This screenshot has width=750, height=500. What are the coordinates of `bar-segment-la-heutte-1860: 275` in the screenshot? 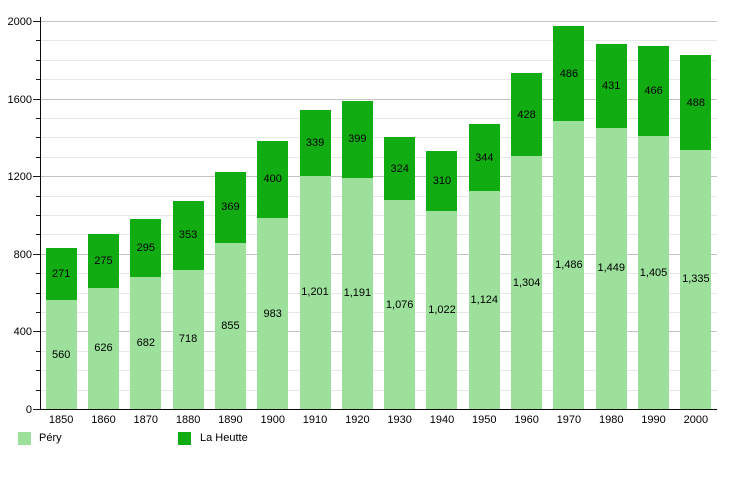 It's located at (103, 261).